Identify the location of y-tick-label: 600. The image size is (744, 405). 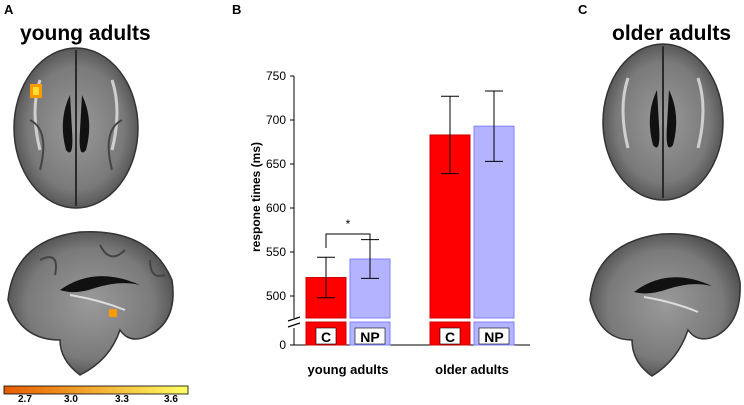
(276, 208).